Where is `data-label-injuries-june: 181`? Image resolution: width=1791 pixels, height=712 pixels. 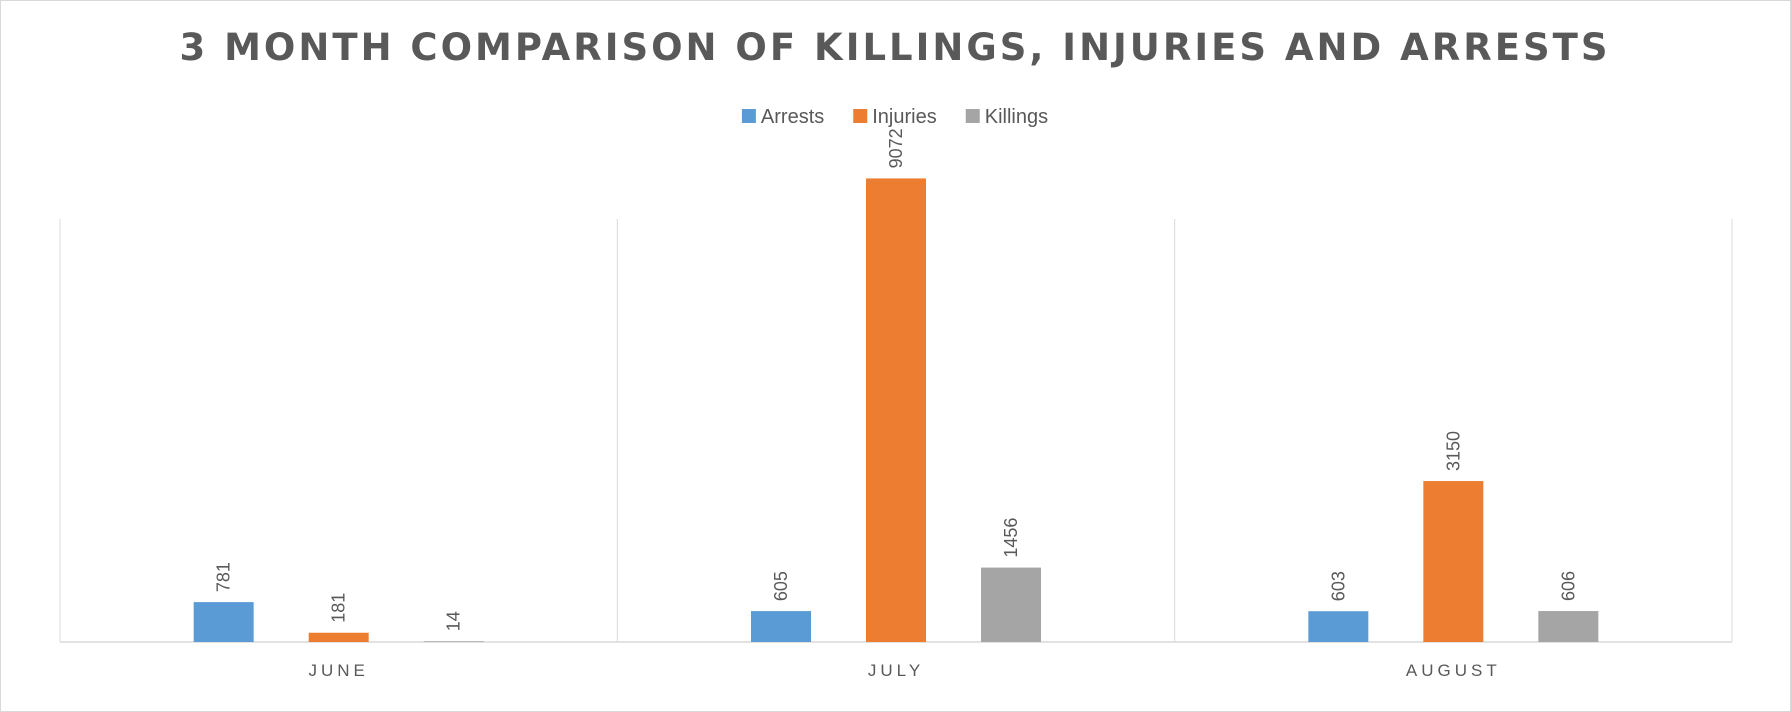
data-label-injuries-june: 181 is located at coordinates (339, 608).